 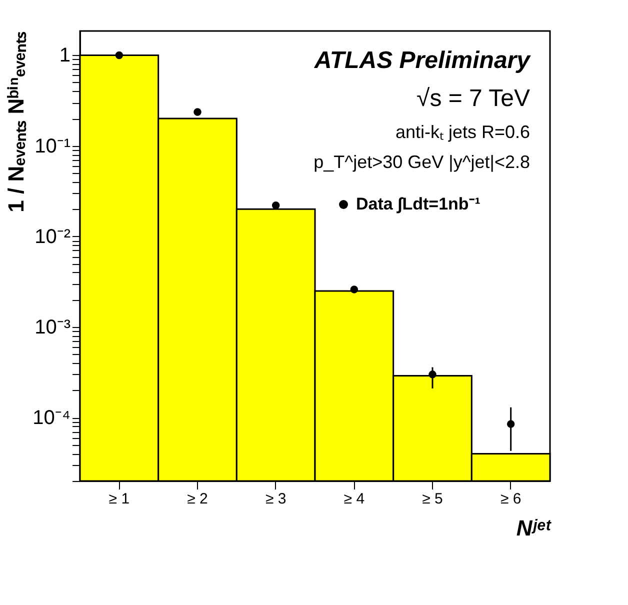 I want to click on x-axis-title: Nʲᵉᵗ, so click(x=534, y=528).